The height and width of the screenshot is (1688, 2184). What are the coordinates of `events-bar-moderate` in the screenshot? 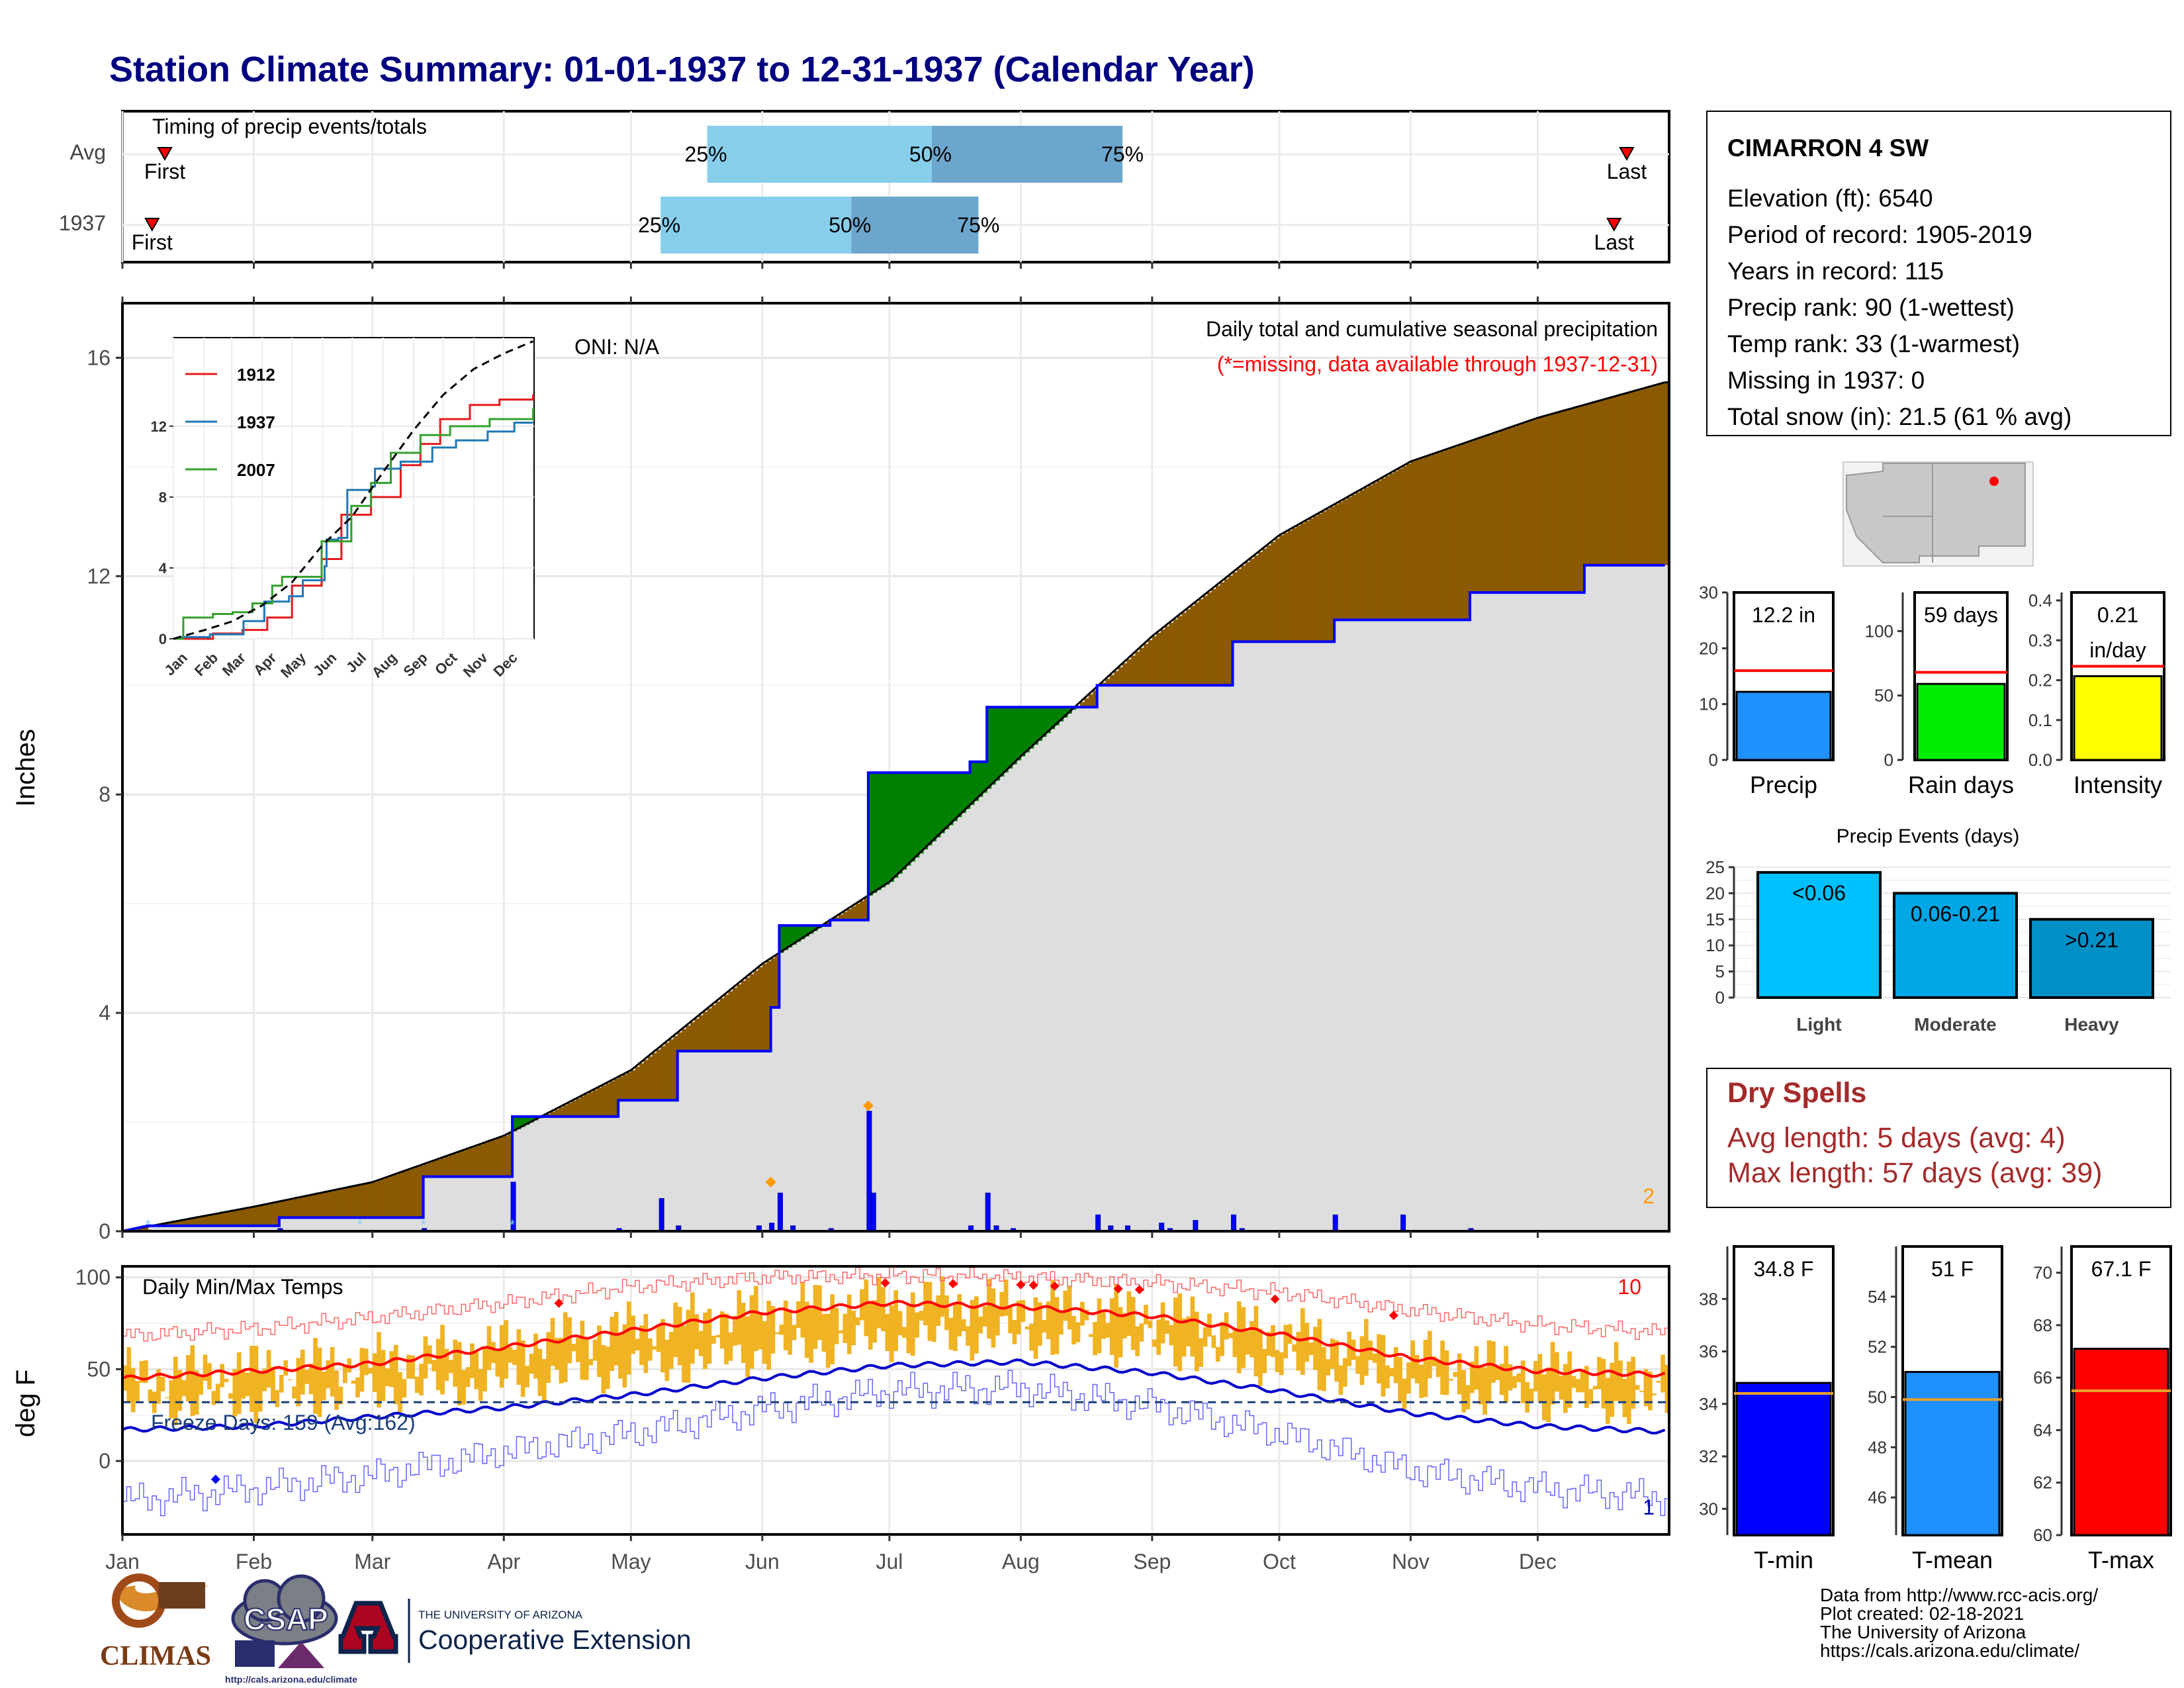 It's located at (1955, 946).